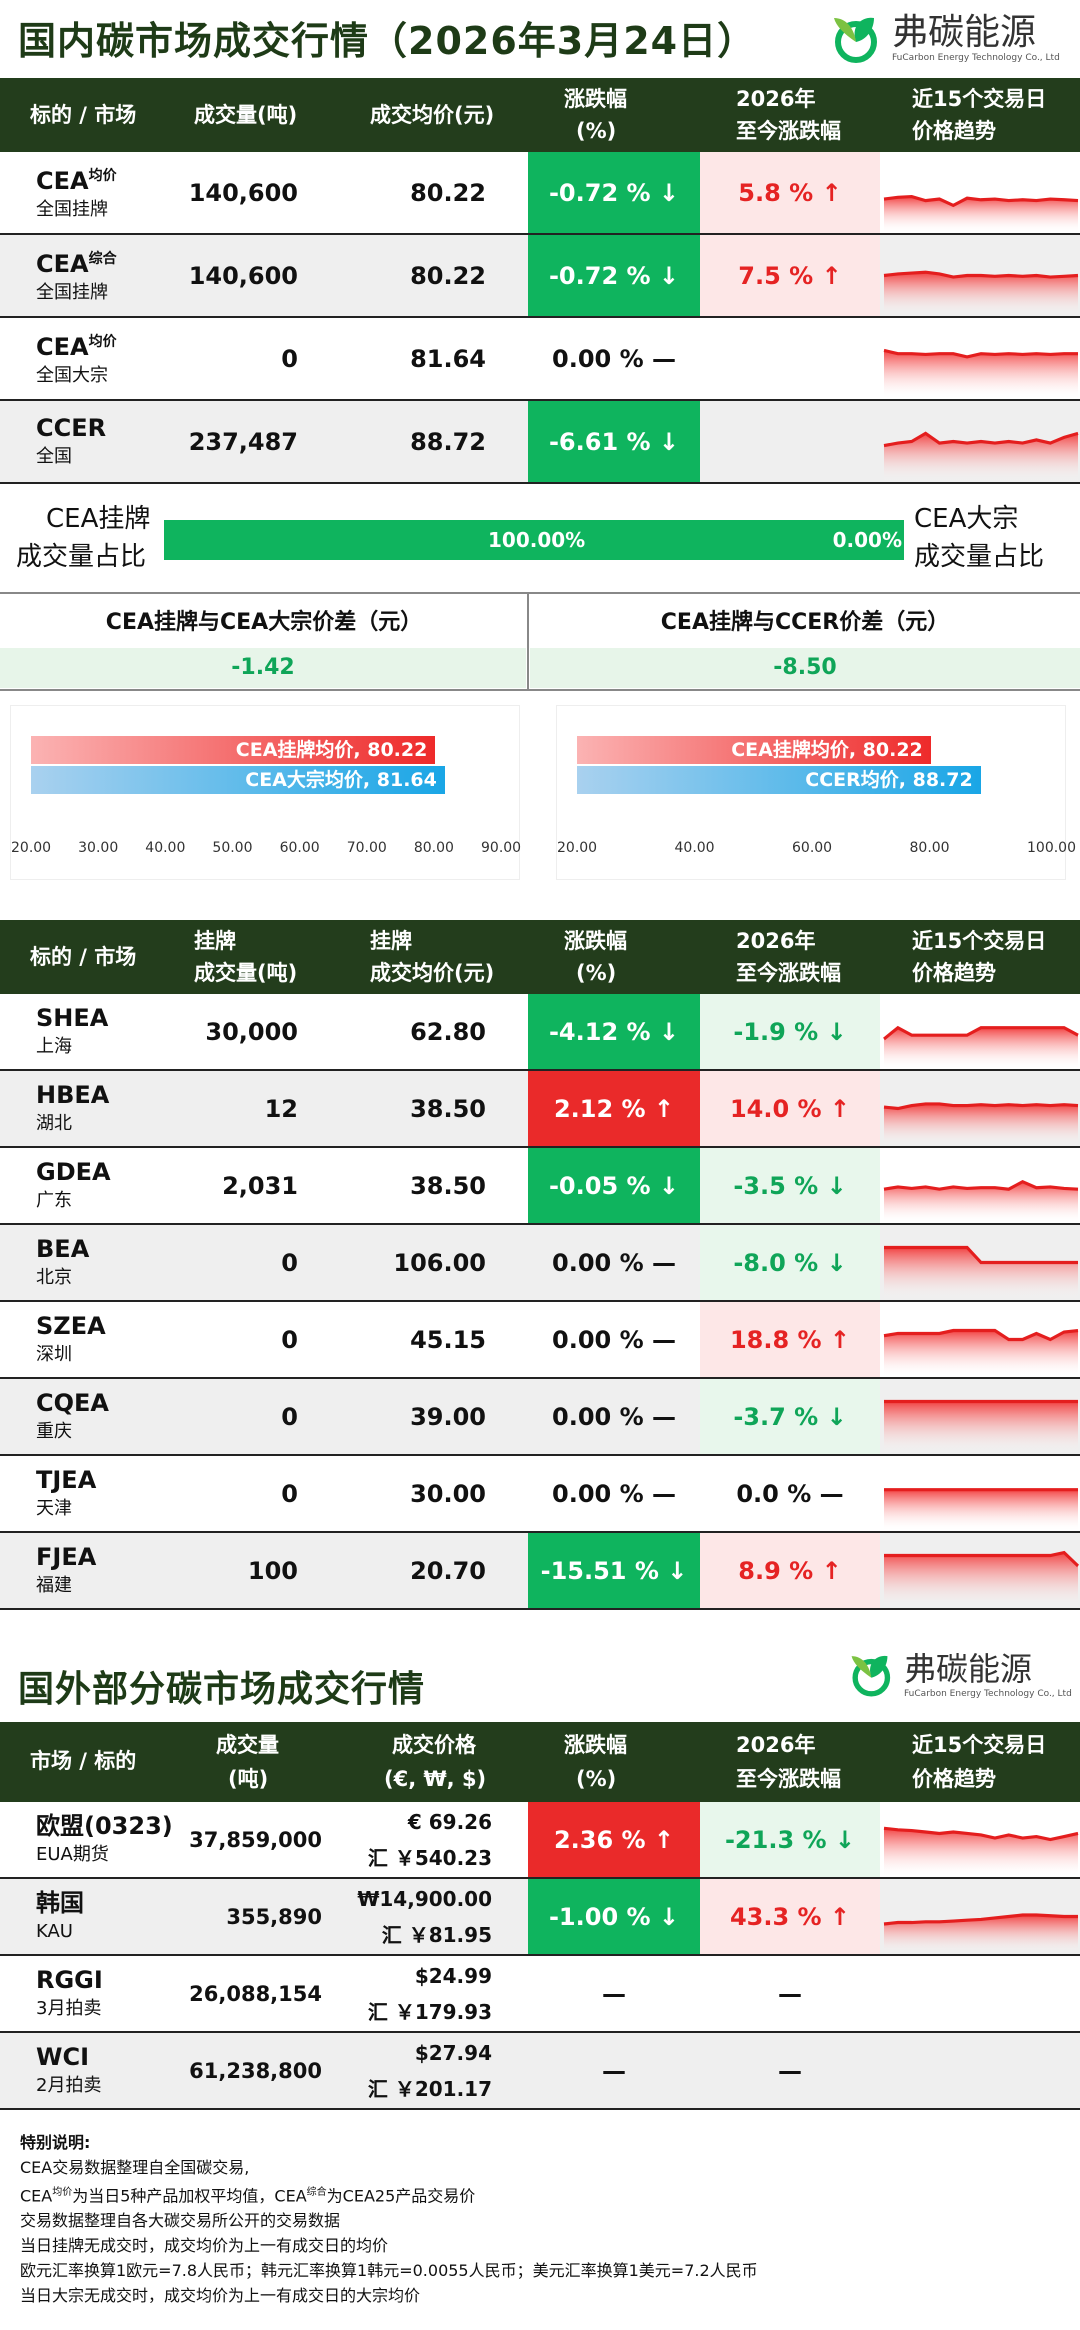  I want to click on row-ytd: 0.0 % —, so click(790, 1493).